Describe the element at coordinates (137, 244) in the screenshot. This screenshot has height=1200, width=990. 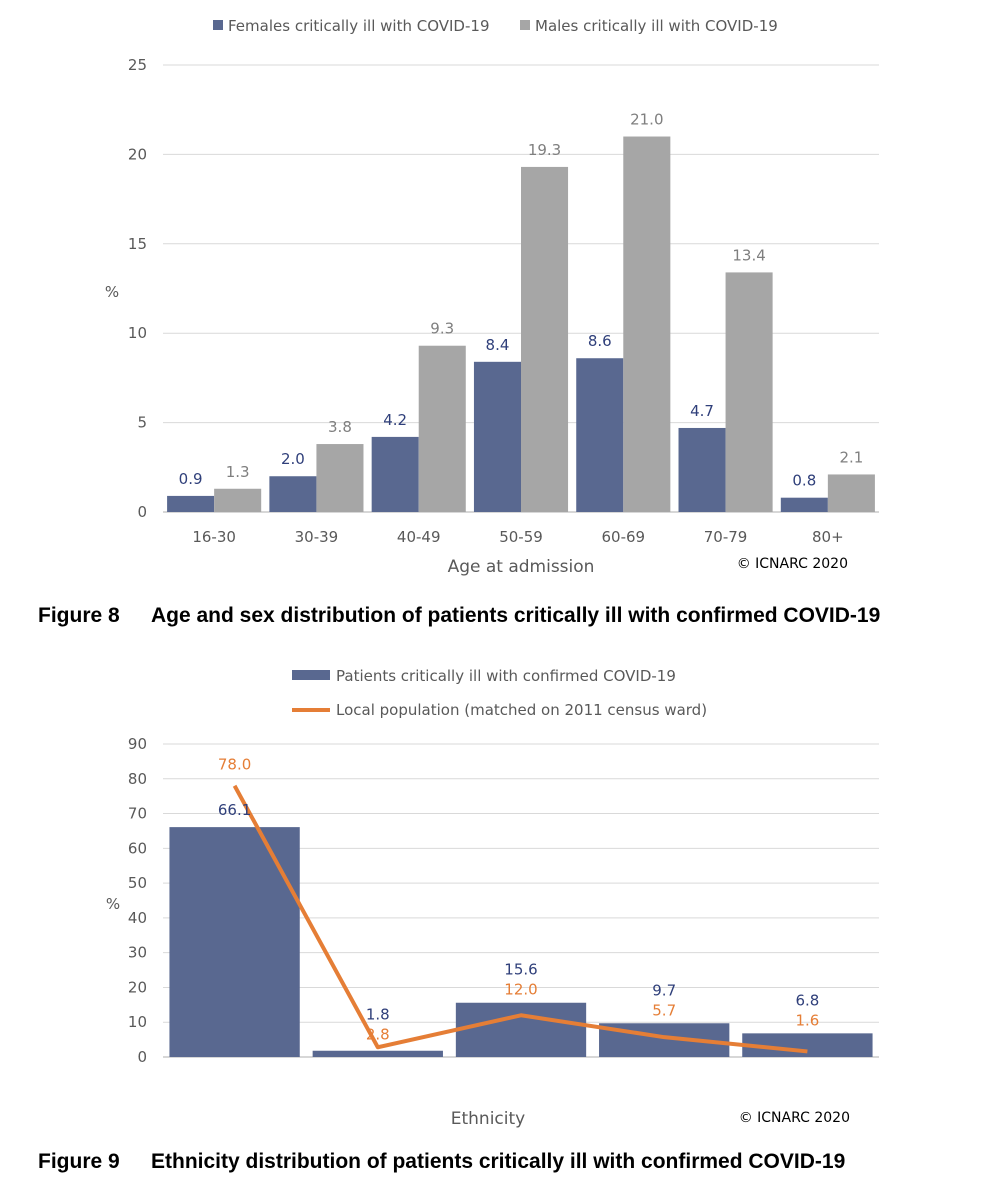
I see `y-tick-label: 15` at that location.